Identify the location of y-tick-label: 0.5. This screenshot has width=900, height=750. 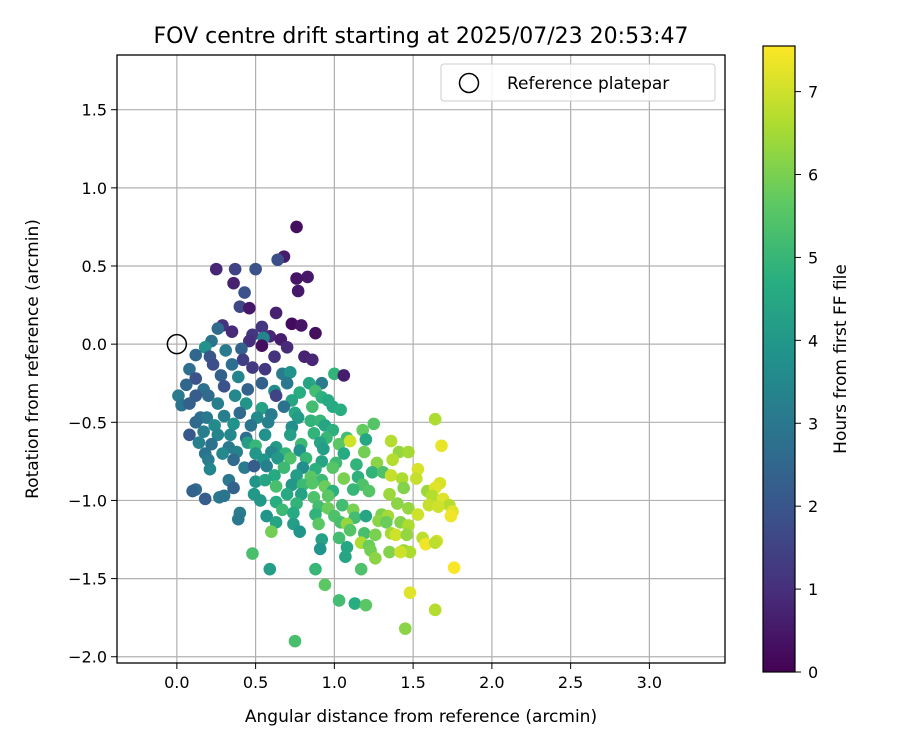
(94, 266).